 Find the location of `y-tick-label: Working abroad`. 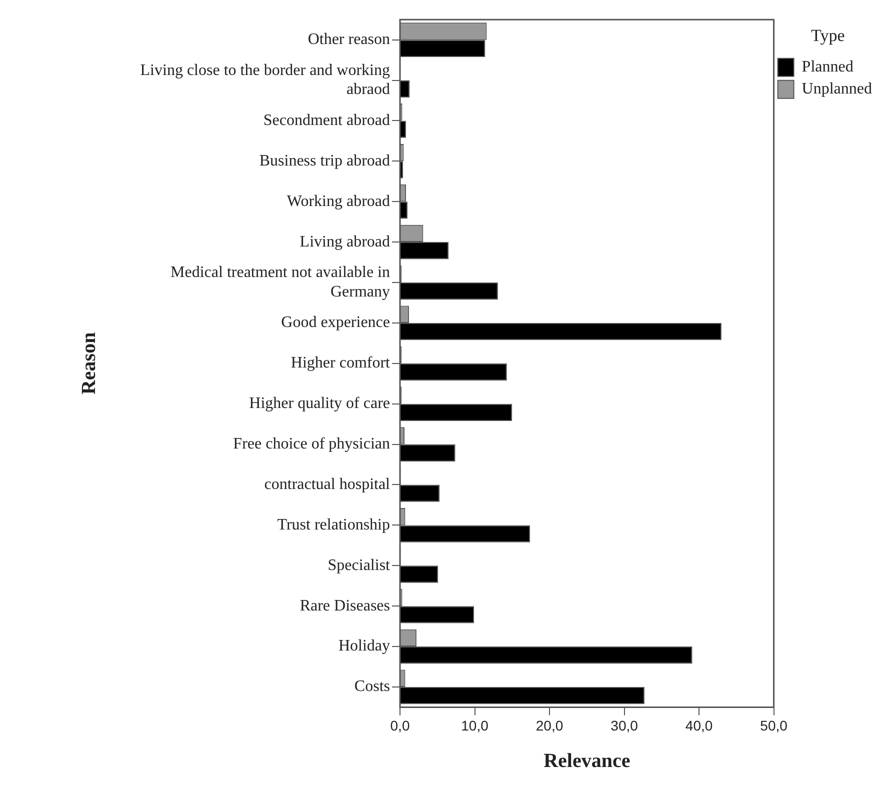

y-tick-label: Working abroad is located at coordinates (338, 201).